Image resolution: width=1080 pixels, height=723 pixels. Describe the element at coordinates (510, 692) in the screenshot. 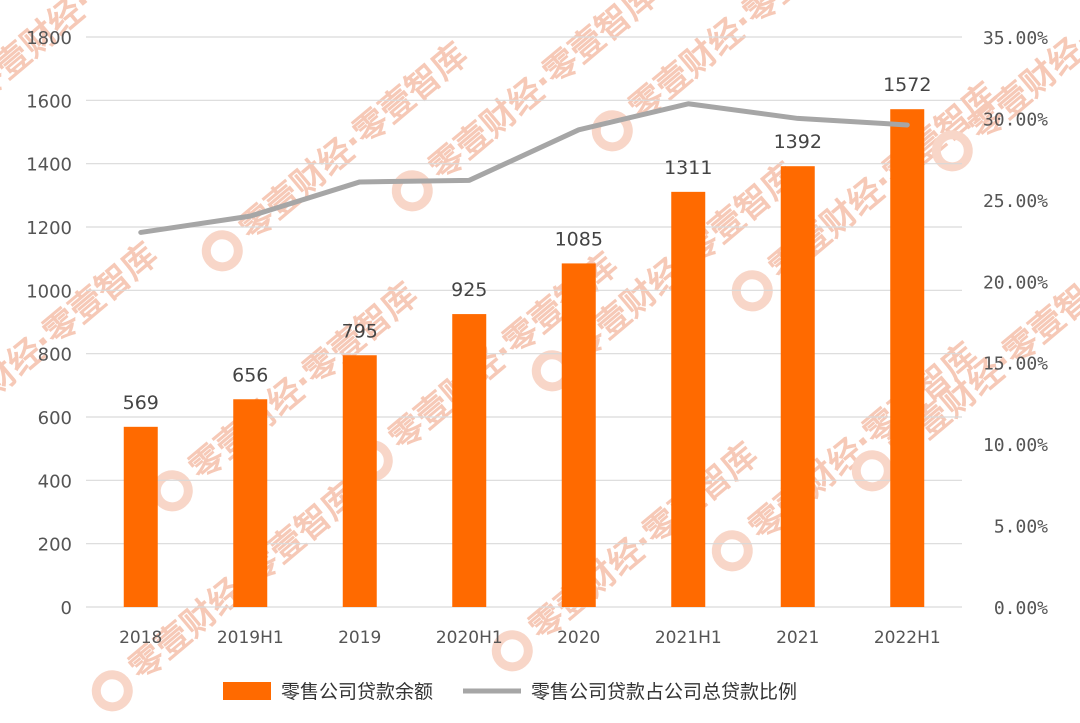

I see `legend: 零售公司贷款余额 零售公司贷款占公司总贷款比例` at that location.